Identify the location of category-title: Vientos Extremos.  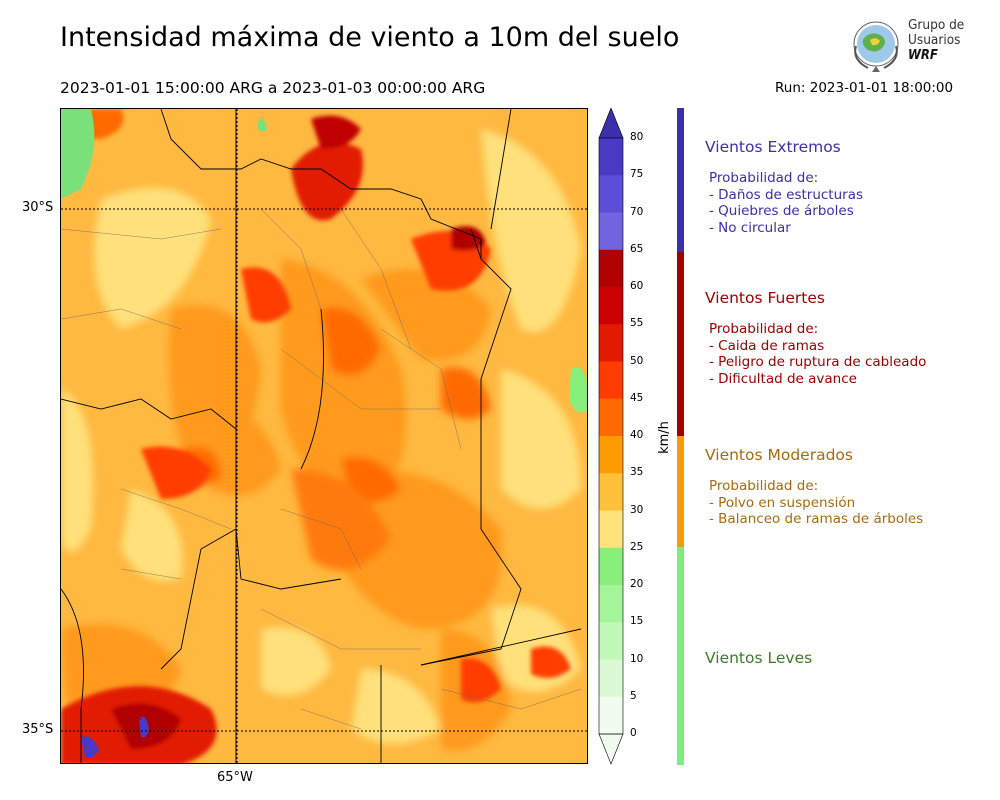
(773, 147).